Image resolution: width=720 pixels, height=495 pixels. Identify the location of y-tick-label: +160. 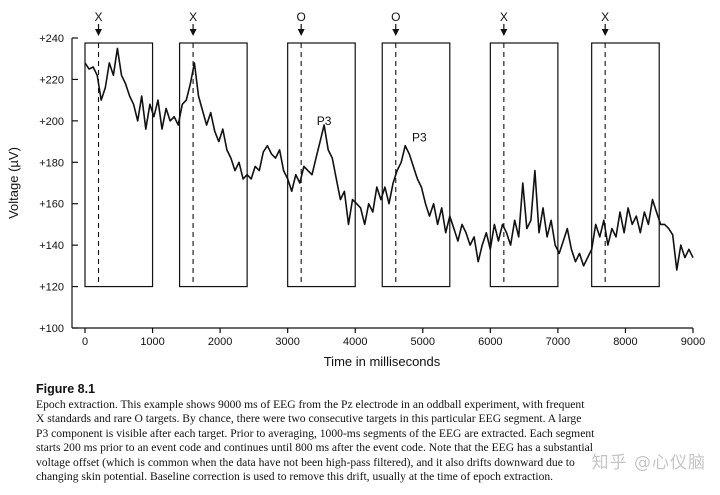
(51, 205).